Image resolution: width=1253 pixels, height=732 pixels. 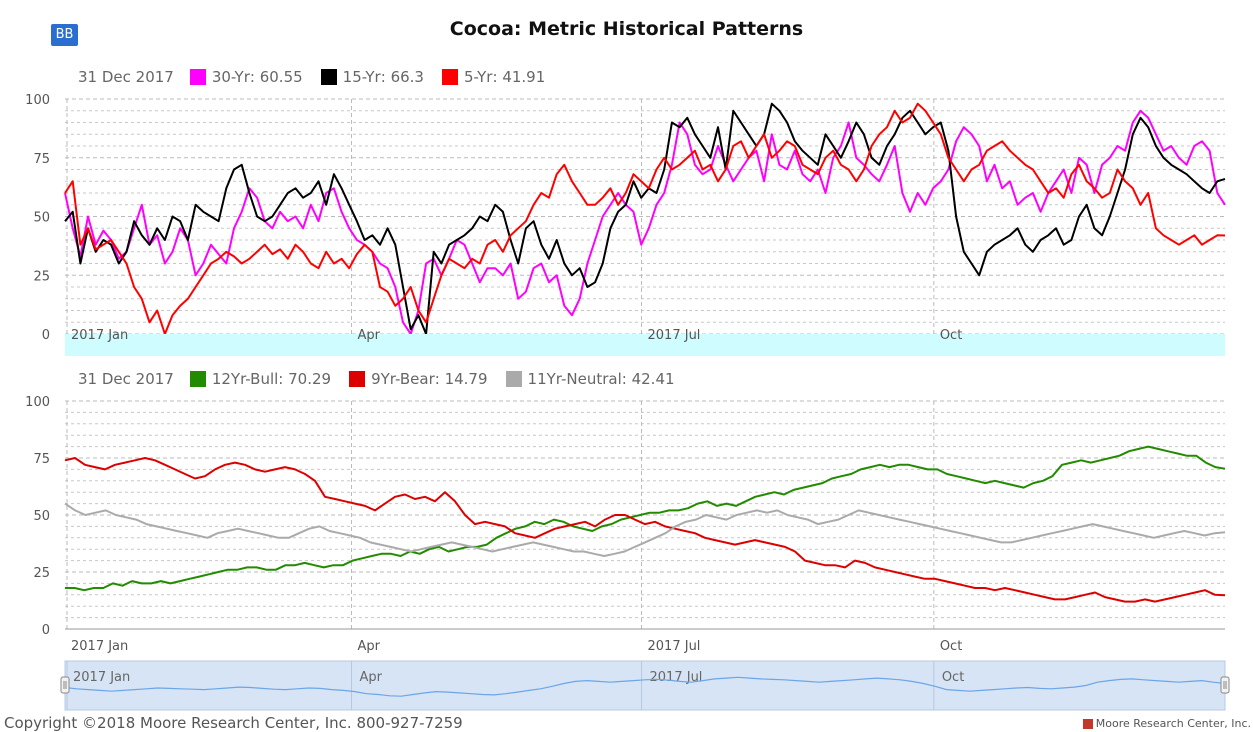 What do you see at coordinates (407, 77) in the screenshot?
I see `legend-value: 66.3` at bounding box center [407, 77].